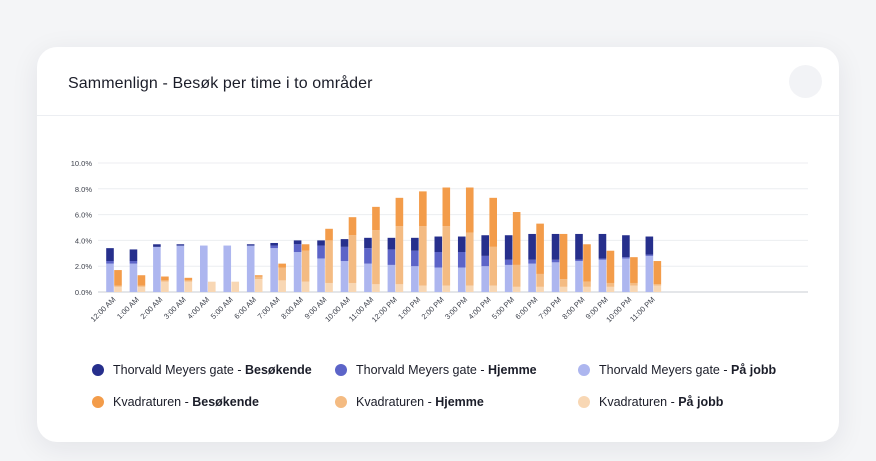  Describe the element at coordinates (650, 402) in the screenshot. I see `legend-item: Kvadraturen - På jobb` at that location.